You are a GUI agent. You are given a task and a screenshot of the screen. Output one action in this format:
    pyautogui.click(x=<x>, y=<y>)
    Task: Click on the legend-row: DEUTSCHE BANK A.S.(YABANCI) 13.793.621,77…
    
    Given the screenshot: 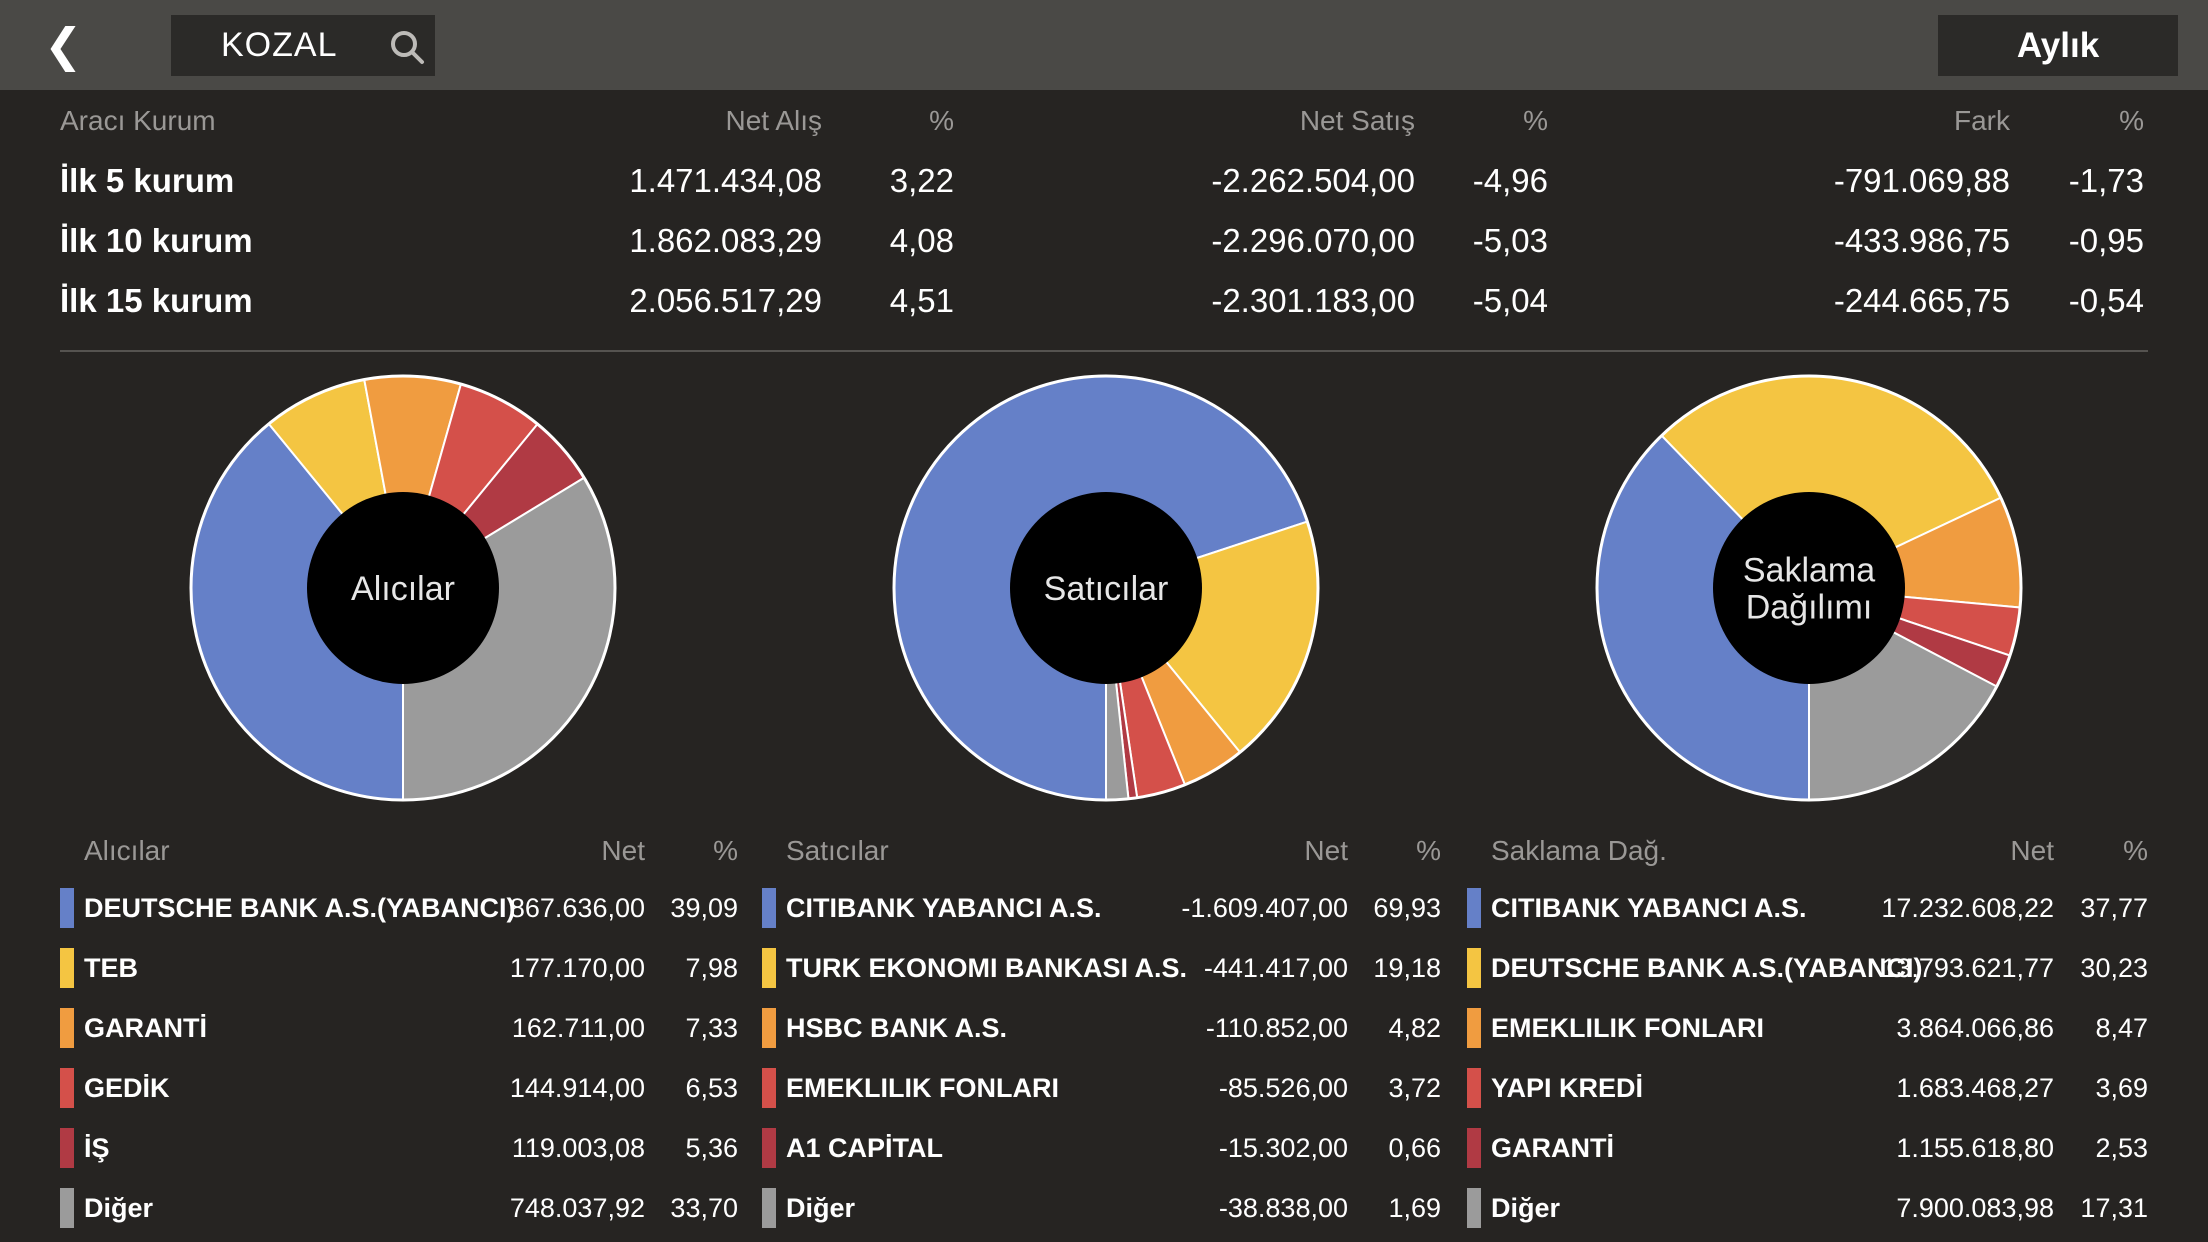 What is the action you would take?
    pyautogui.click(x=1807, y=968)
    